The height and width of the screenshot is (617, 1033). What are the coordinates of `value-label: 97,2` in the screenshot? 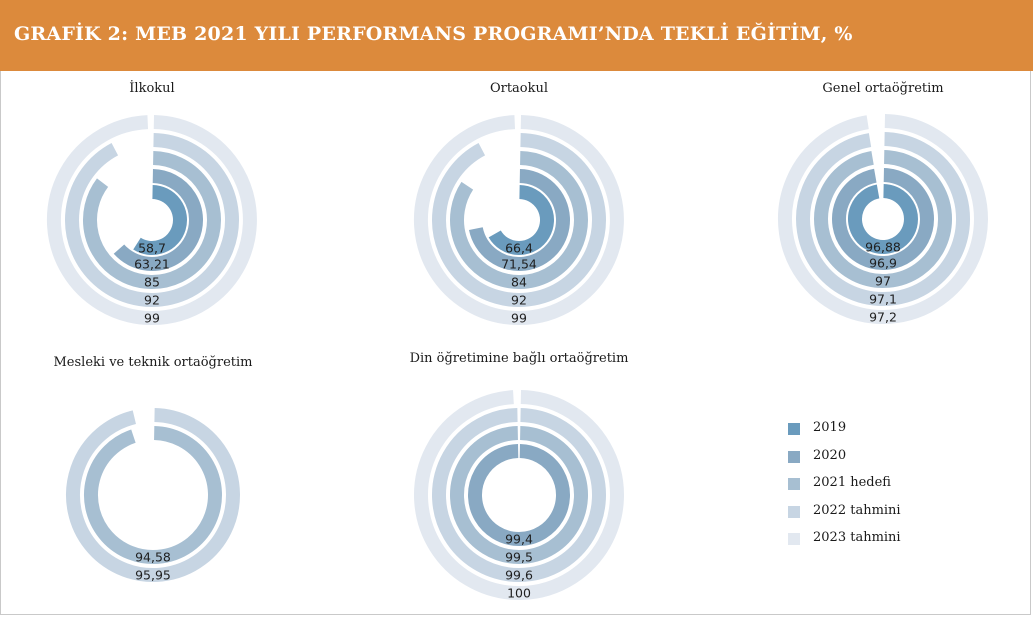 It's located at (883, 317).